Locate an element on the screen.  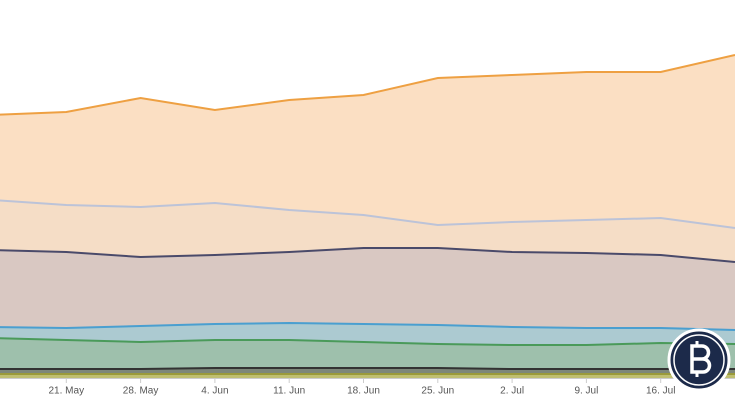
x-tick-label: 11. Jun is located at coordinates (289, 391).